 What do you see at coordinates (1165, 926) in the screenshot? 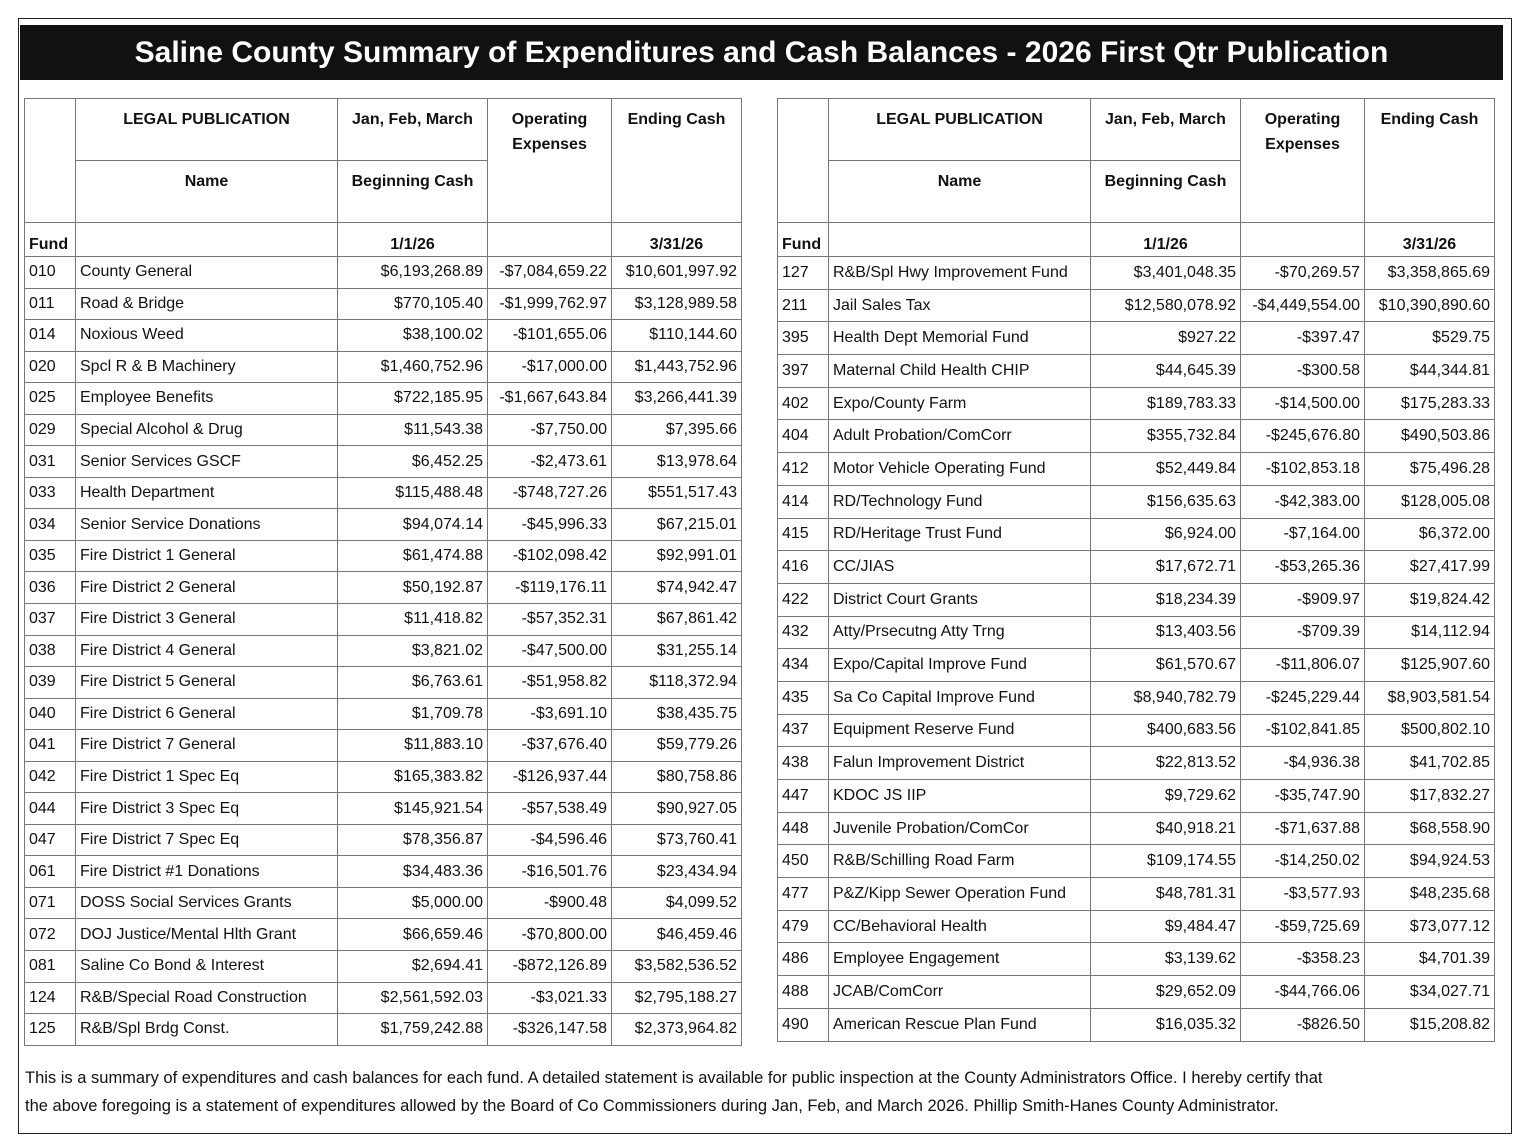
I see `beginning-cash: $9,484.47` at bounding box center [1165, 926].